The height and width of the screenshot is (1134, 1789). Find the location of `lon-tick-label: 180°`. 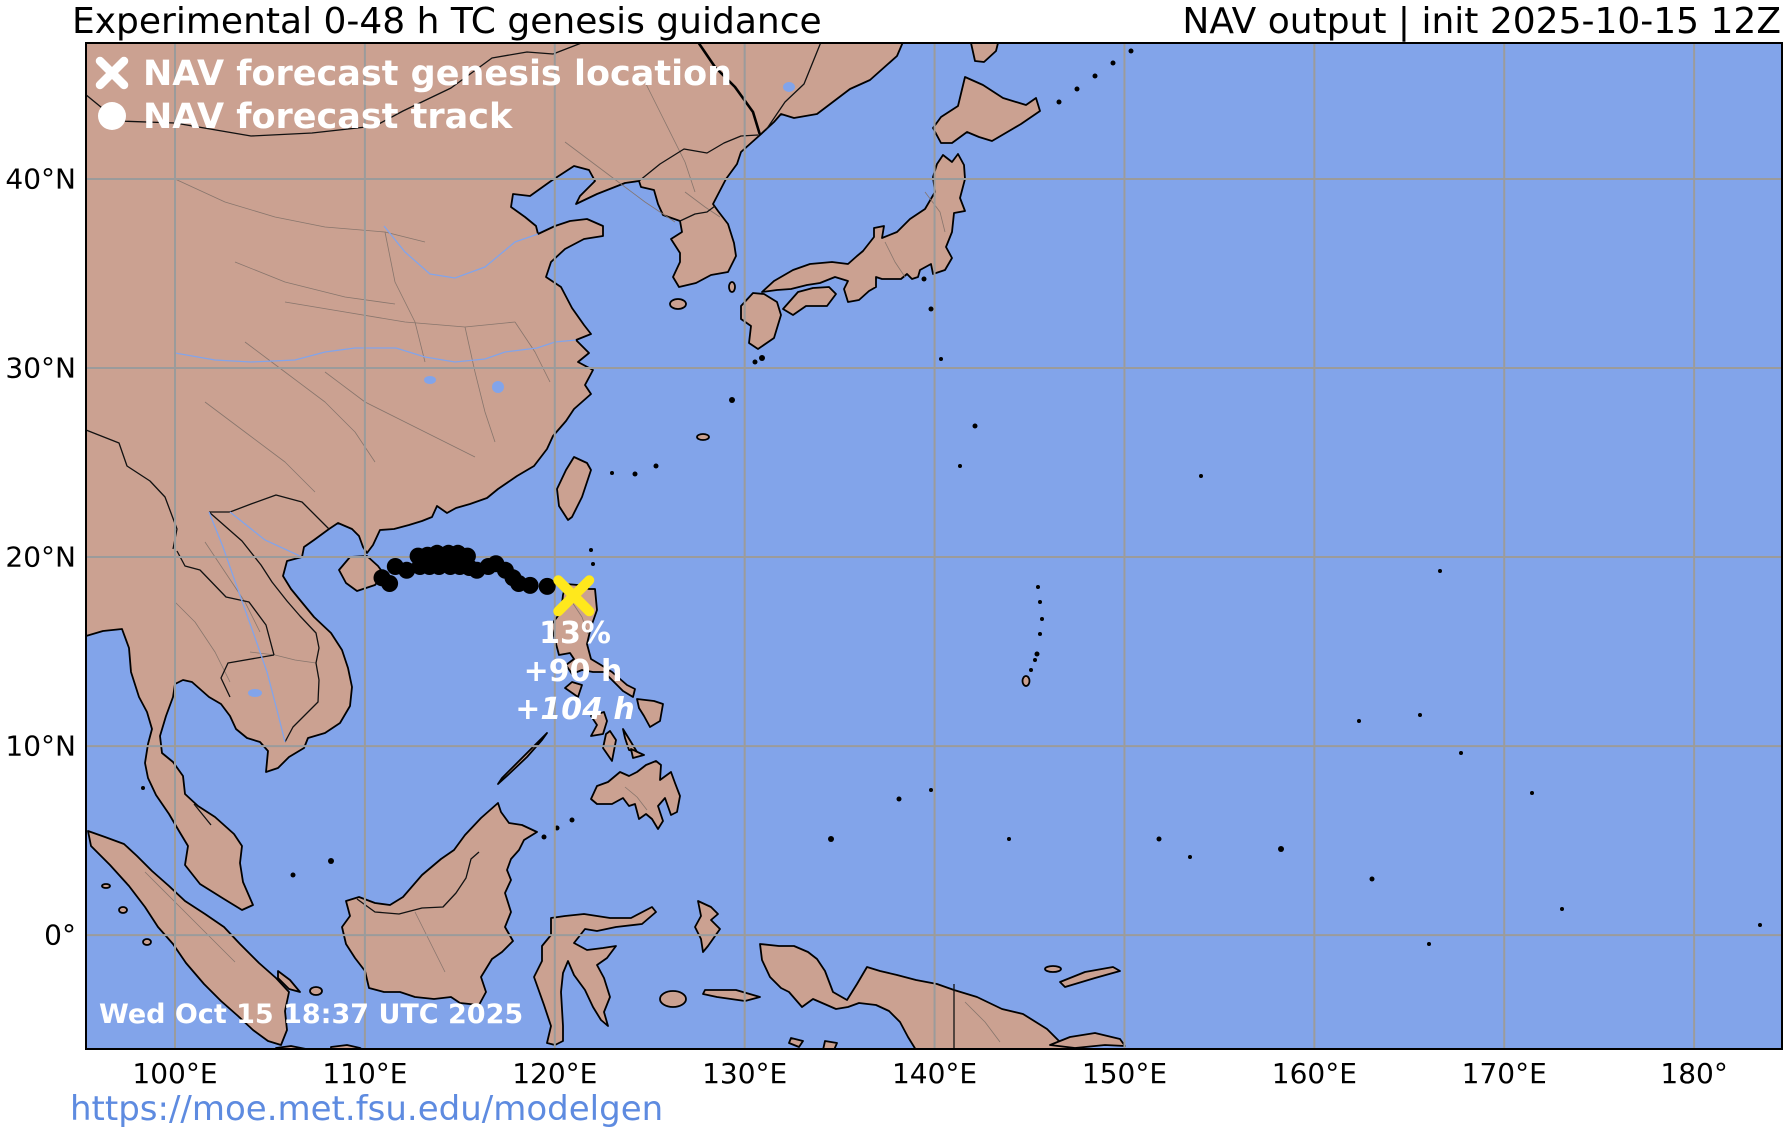

lon-tick-label: 180° is located at coordinates (1694, 1073).